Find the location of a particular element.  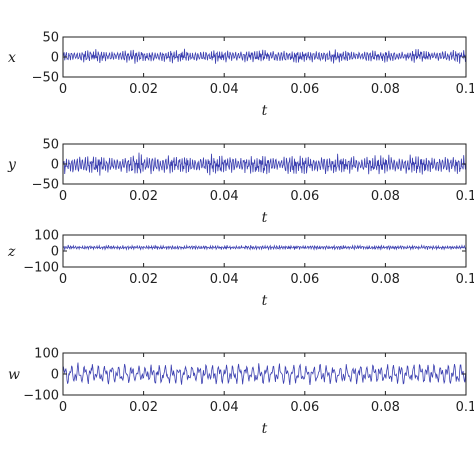

y-axis-label: z is located at coordinates (11, 252).